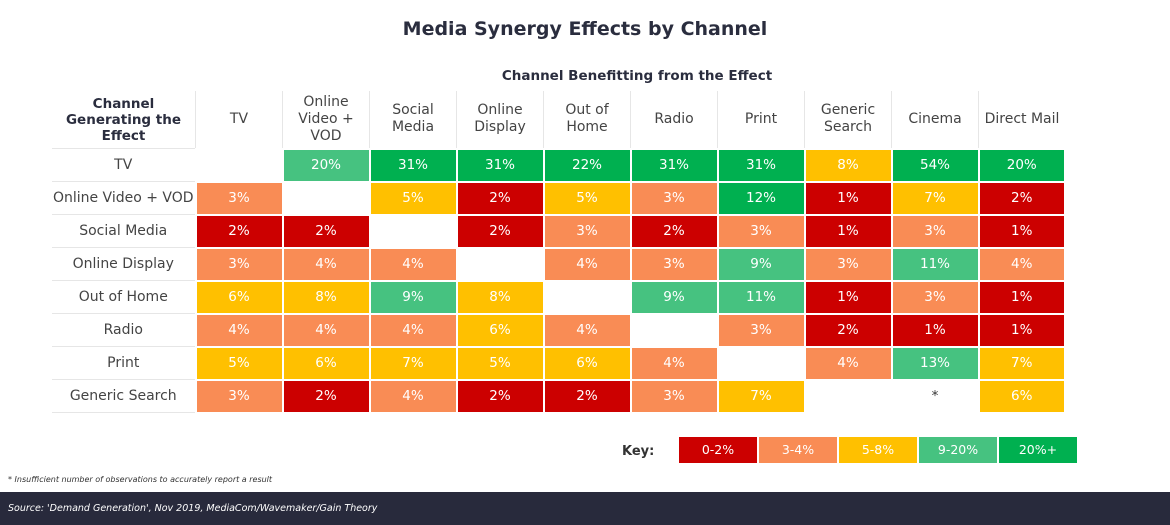 The width and height of the screenshot is (1170, 525). I want to click on chart-title: Media Synergy Effects by Channel, so click(585, 29).